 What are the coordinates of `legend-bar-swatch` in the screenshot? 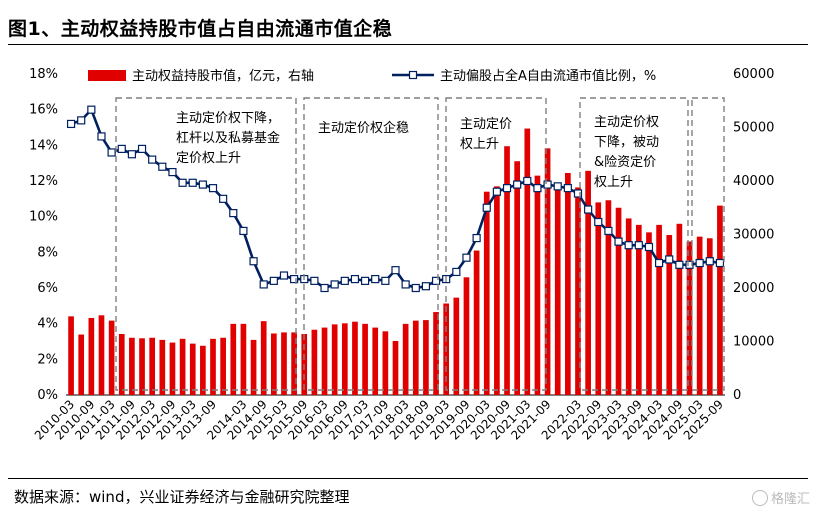 It's located at (107, 75).